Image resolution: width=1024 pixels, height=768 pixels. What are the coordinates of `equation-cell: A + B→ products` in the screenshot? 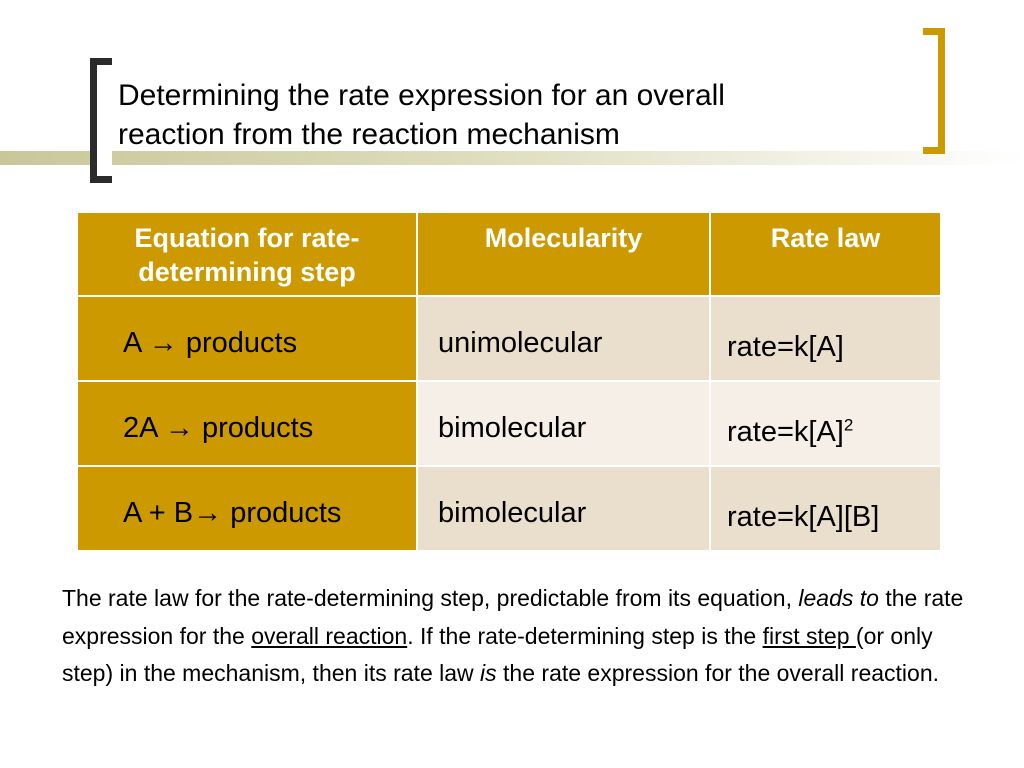 It's located at (247, 508).